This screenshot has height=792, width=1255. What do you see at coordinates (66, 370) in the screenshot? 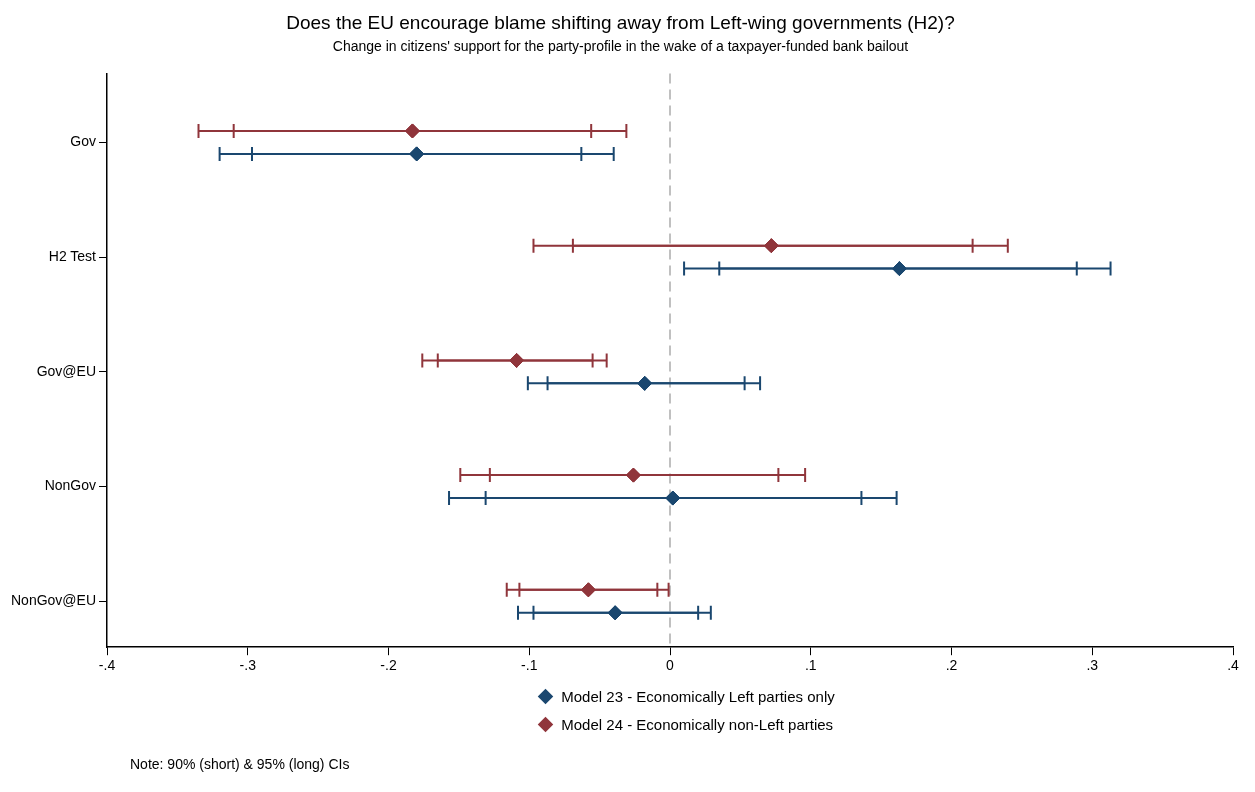
I see `y-tick-label: Gov@EU` at bounding box center [66, 370].